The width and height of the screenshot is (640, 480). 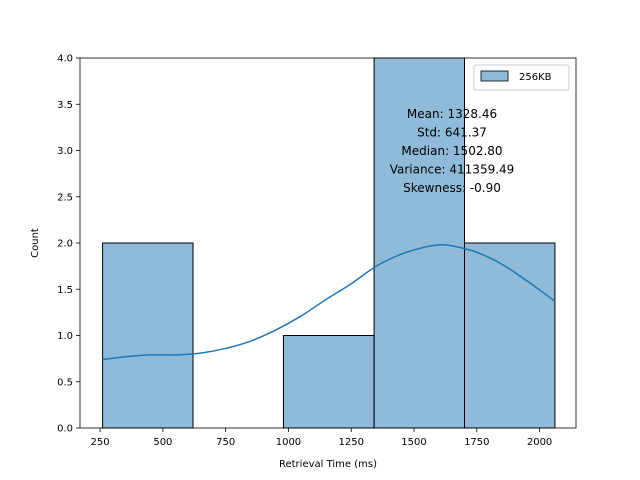 What do you see at coordinates (535, 77) in the screenshot?
I see `legend-label: 256KB` at bounding box center [535, 77].